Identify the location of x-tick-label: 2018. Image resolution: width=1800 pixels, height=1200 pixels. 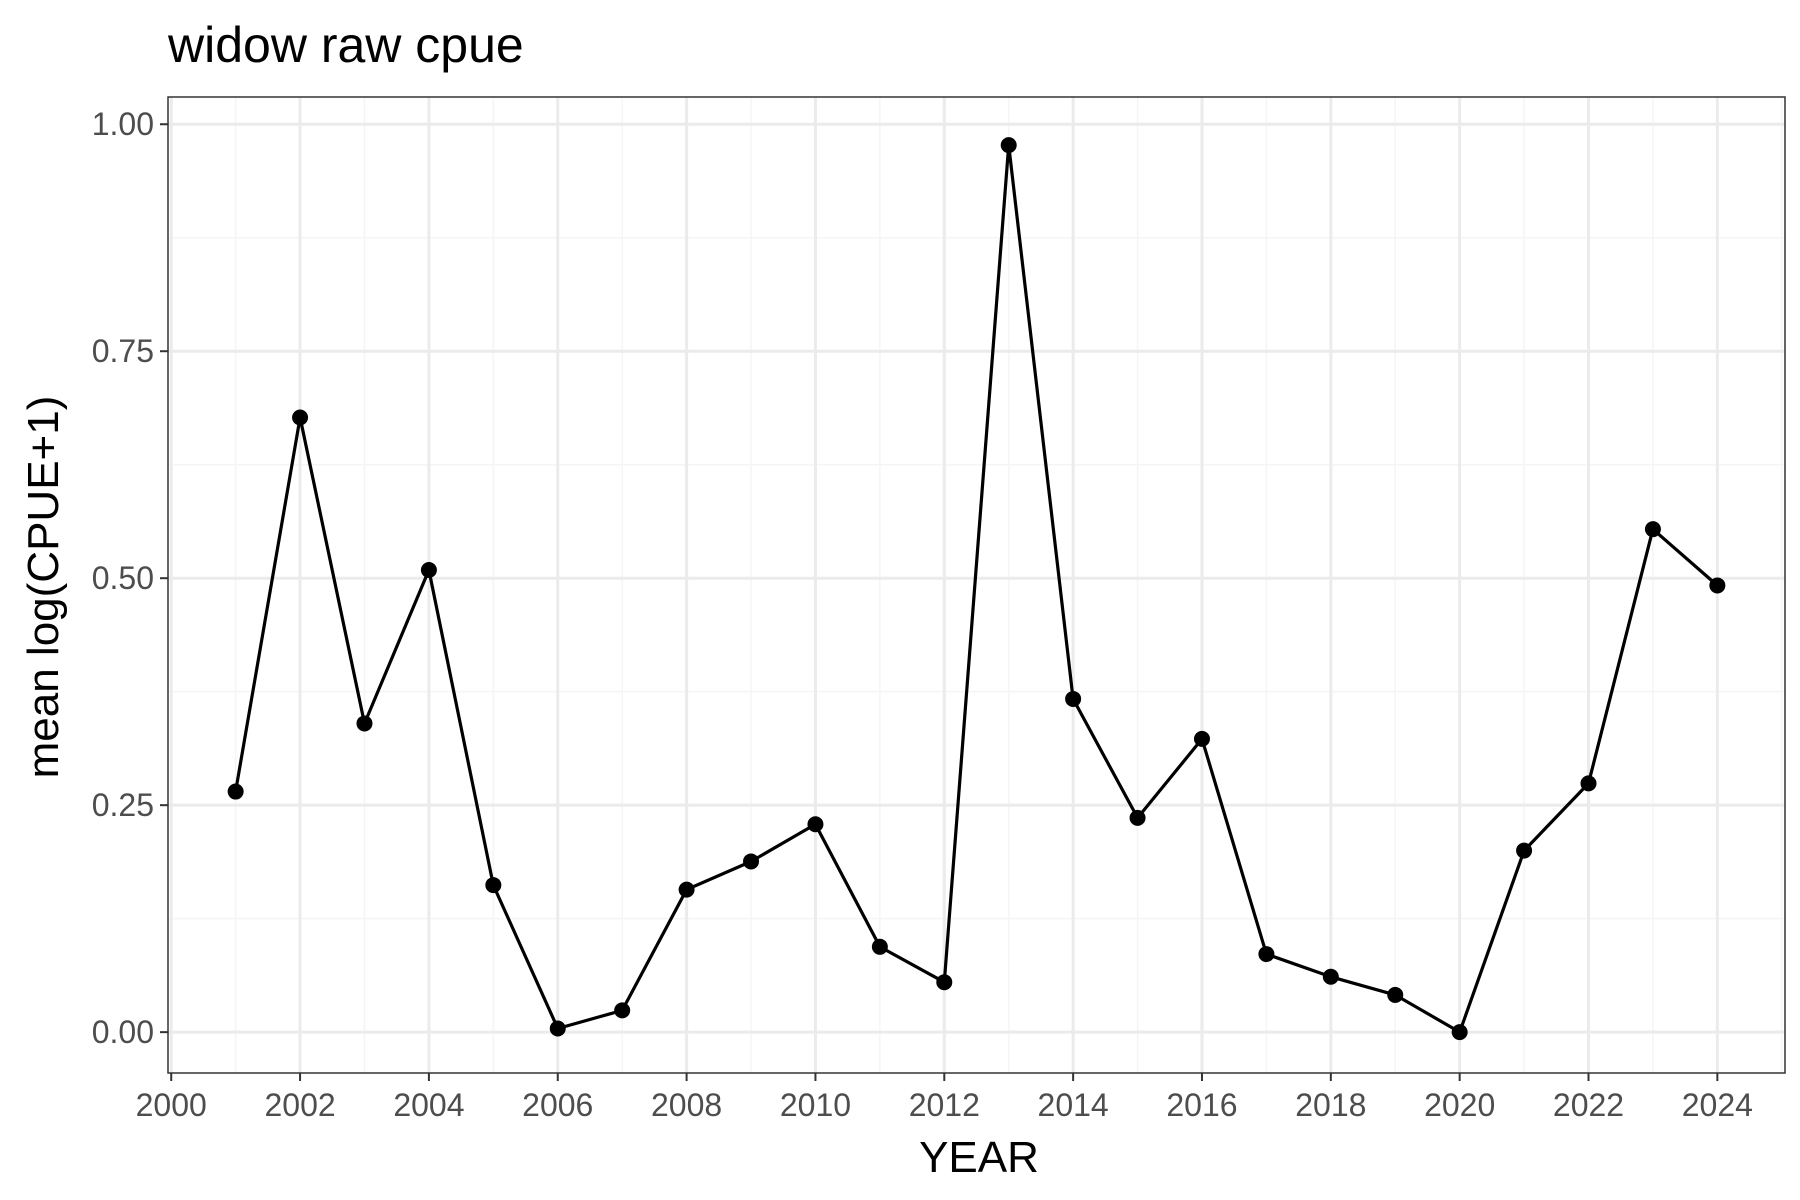
(1330, 1105).